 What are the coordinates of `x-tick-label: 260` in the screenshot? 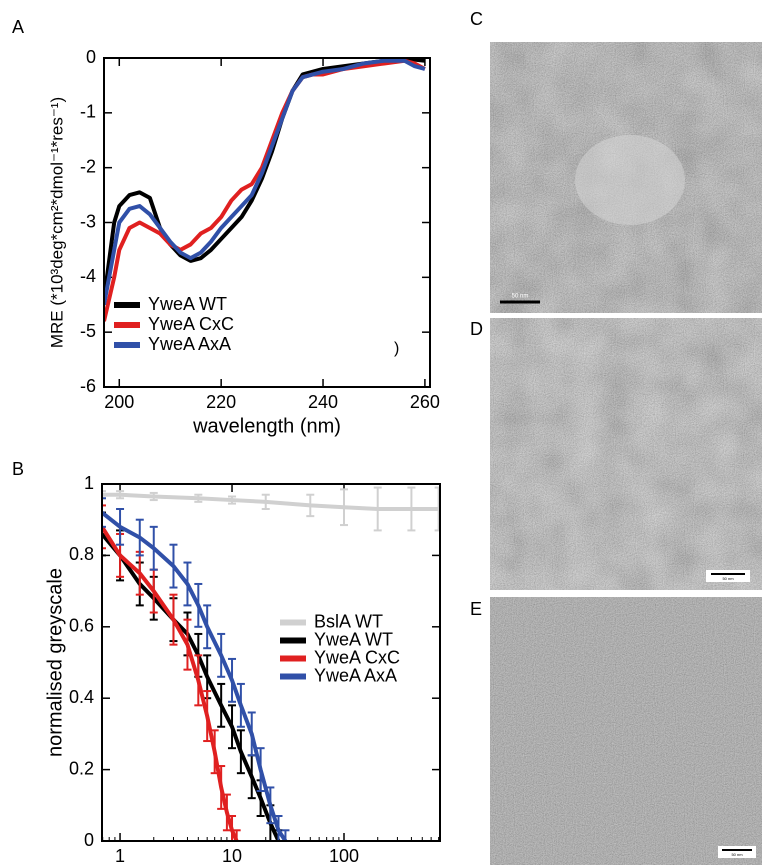 It's located at (425, 402).